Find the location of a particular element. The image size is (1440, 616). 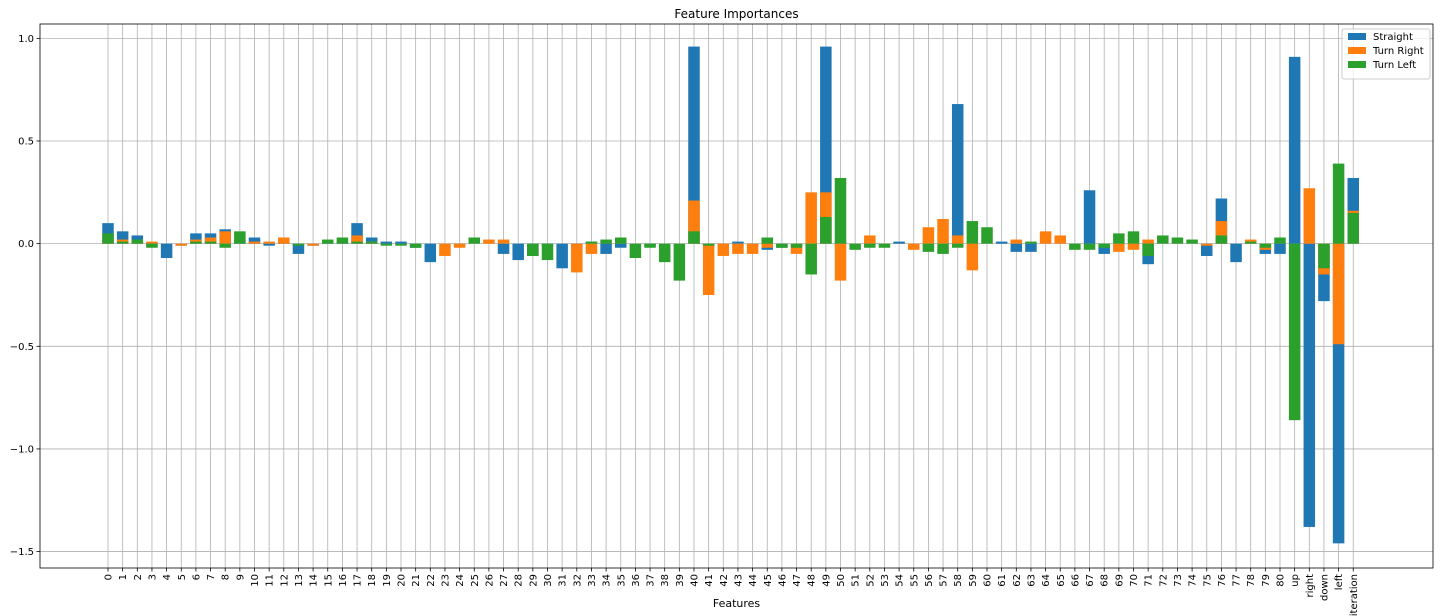

x-tick-label: 38 is located at coordinates (665, 580).